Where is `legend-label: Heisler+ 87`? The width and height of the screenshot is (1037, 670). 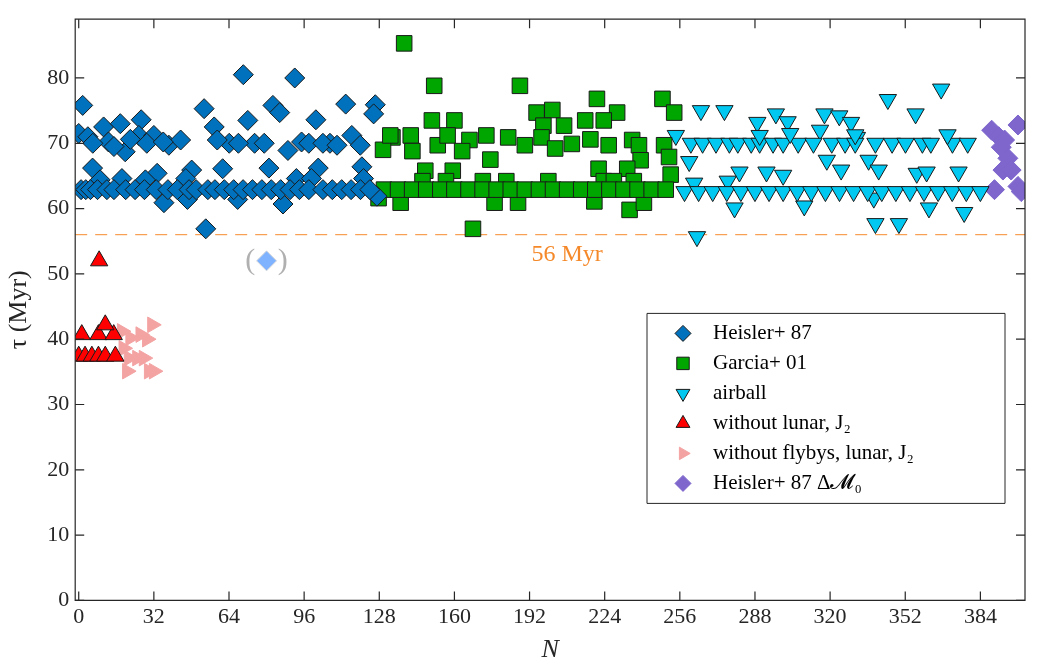
legend-label: Heisler+ 87 is located at coordinates (762, 331).